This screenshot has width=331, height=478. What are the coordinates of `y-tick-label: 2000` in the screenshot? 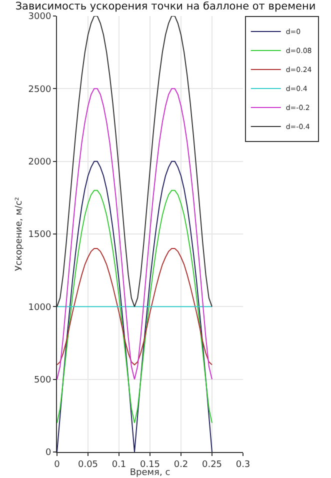 It's located at (40, 162).